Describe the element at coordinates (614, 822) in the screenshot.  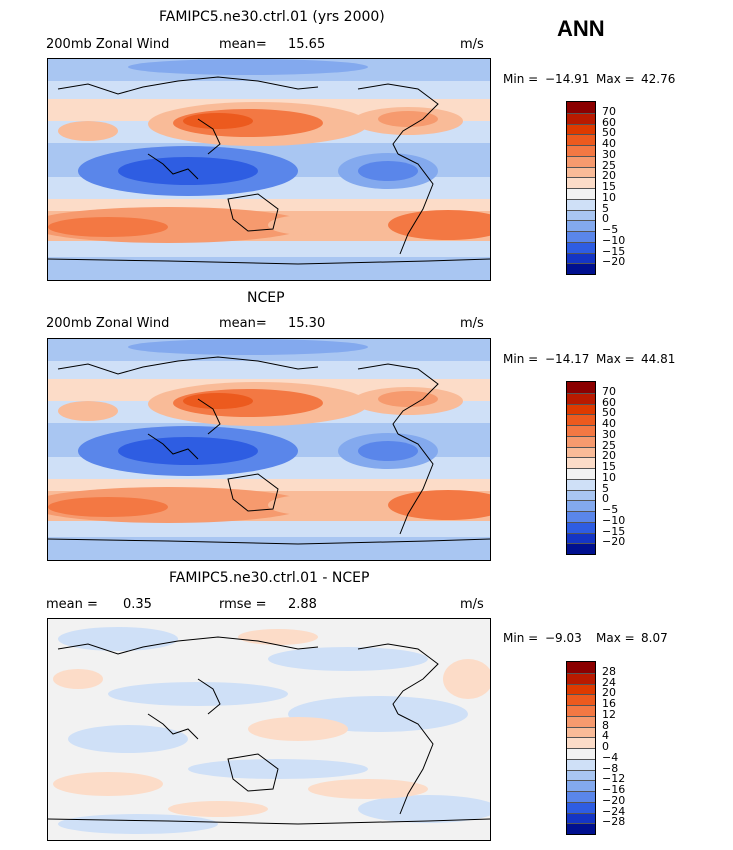
I see `colorbar-tick-label: −28` at that location.